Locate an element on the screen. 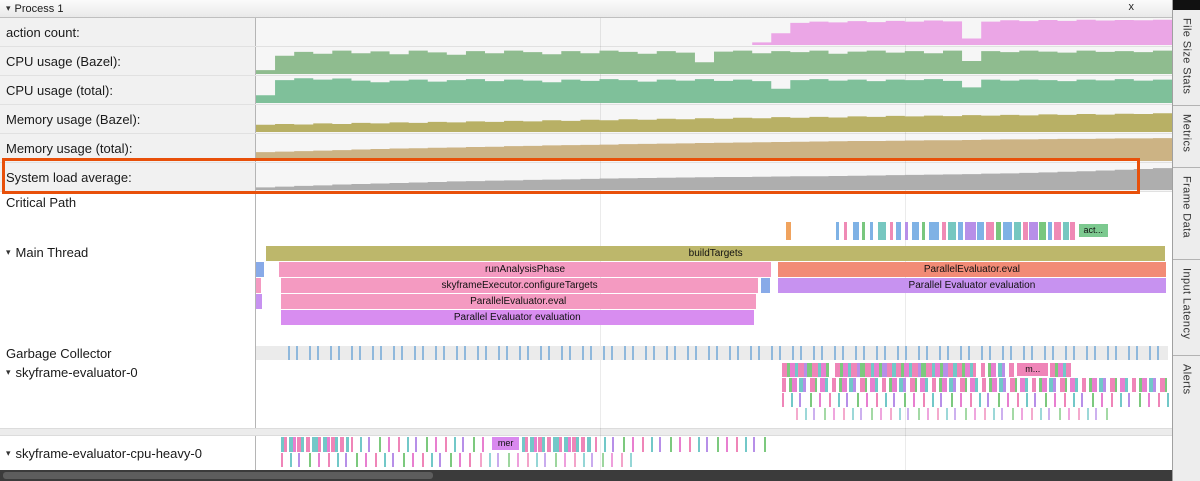 The width and height of the screenshot is (1200, 481). tab-label: Input Latency is located at coordinates (1186, 304).